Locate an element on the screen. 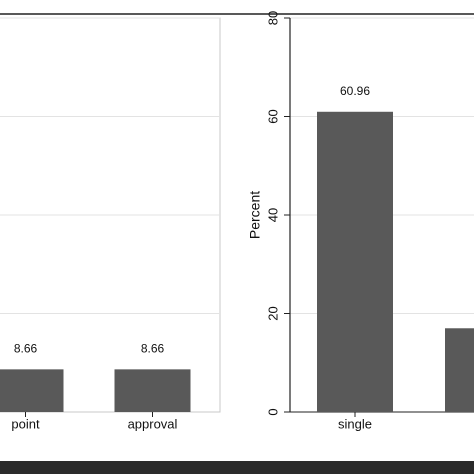 Image resolution: width=474 pixels, height=474 pixels. x-tick-label: approval is located at coordinates (153, 423).